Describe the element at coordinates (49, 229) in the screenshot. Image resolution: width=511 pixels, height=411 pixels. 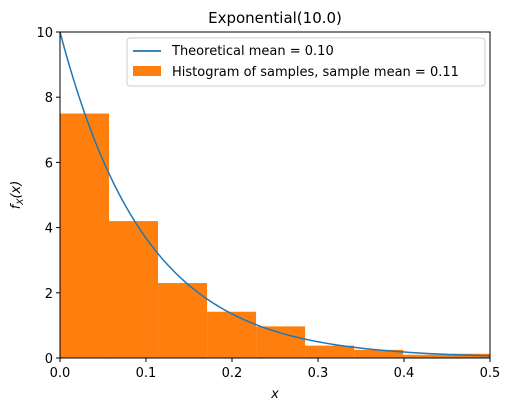
I see `y-tick-label: 4` at that location.